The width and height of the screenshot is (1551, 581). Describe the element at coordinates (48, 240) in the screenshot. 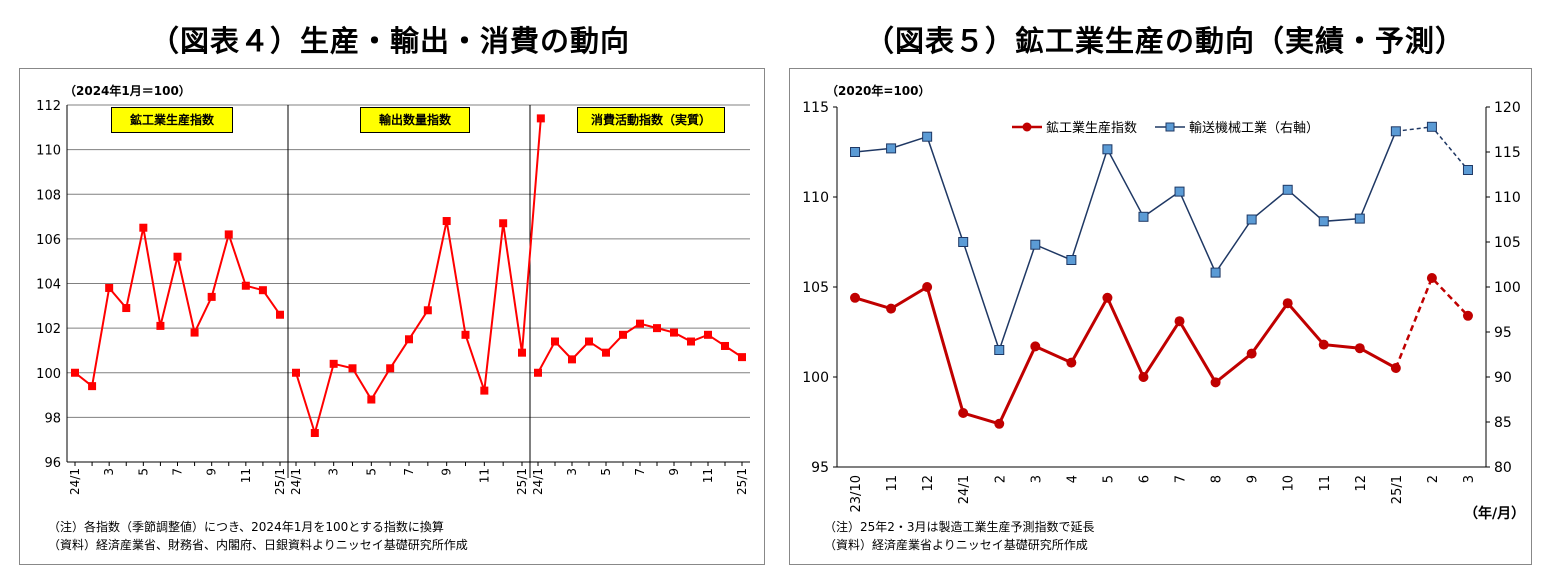

I see `y-tick-label: 106` at that location.